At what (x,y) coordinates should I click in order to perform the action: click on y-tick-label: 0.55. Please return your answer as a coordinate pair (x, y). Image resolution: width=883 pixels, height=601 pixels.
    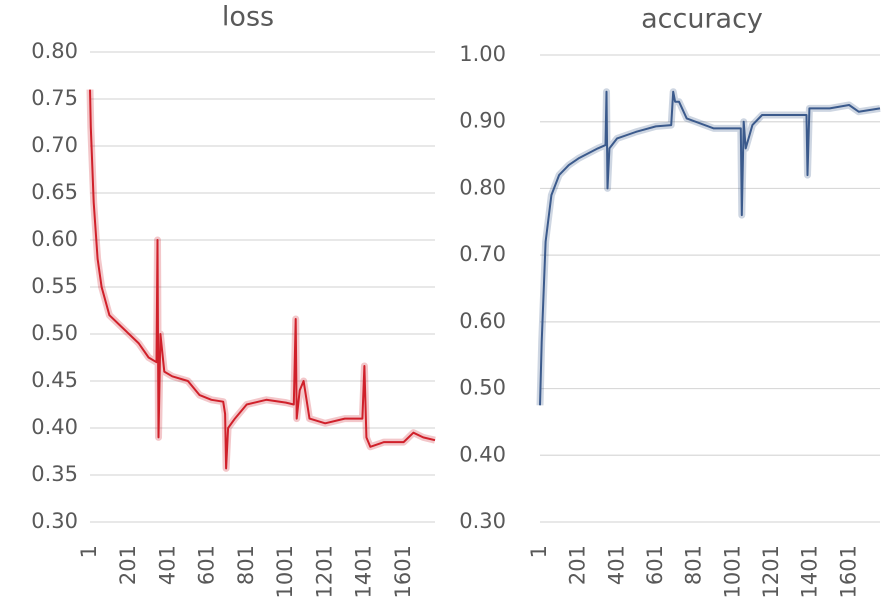
    Looking at the image, I should click on (54, 286).